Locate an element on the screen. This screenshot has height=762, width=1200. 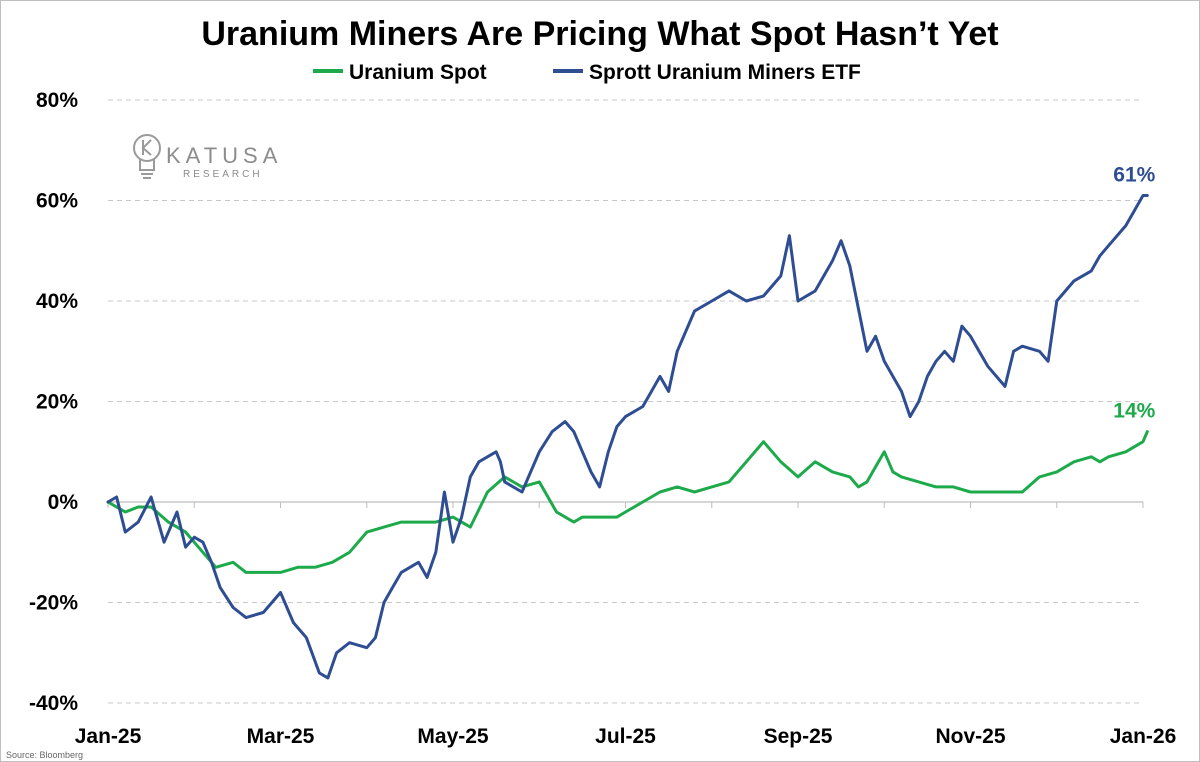
end-label-sprott-etf: 61% is located at coordinates (1134, 174).